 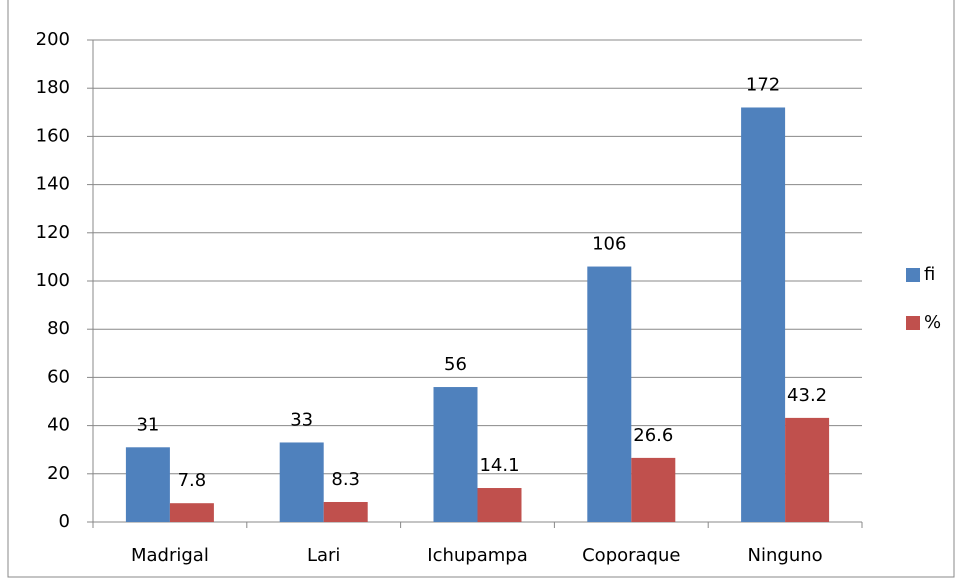 What do you see at coordinates (785, 555) in the screenshot?
I see `x-tick-label: Ninguno` at bounding box center [785, 555].